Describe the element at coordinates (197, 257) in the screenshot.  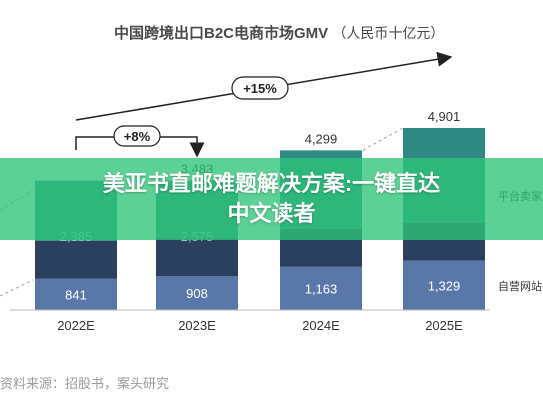
I see `bar-segment-2023E-middle` at that location.